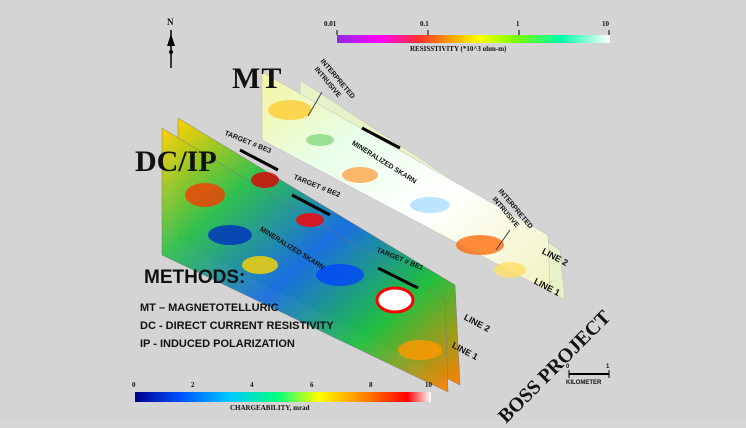 The height and width of the screenshot is (428, 746). I want to click on resistivity-tick: 0.01, so click(330, 24).